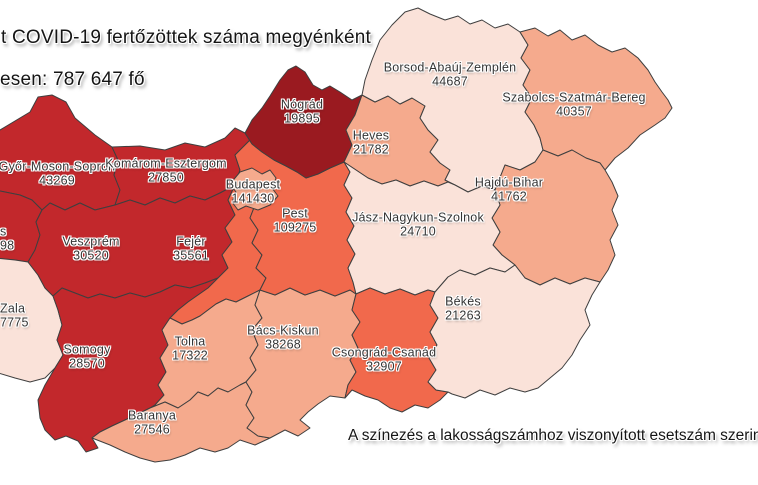 This screenshot has width=758, height=485. I want to click on county-value: 7775, so click(14, 322).